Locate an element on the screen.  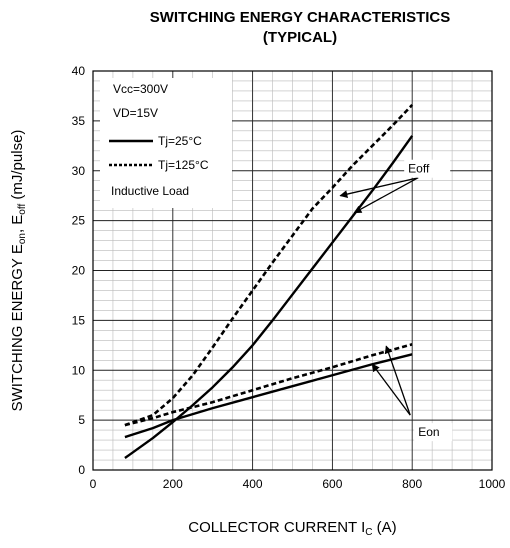
y-axis-label: SWITCHING ENERGY Eon, Eoff (mJ/pulse) is located at coordinates (18, 271).